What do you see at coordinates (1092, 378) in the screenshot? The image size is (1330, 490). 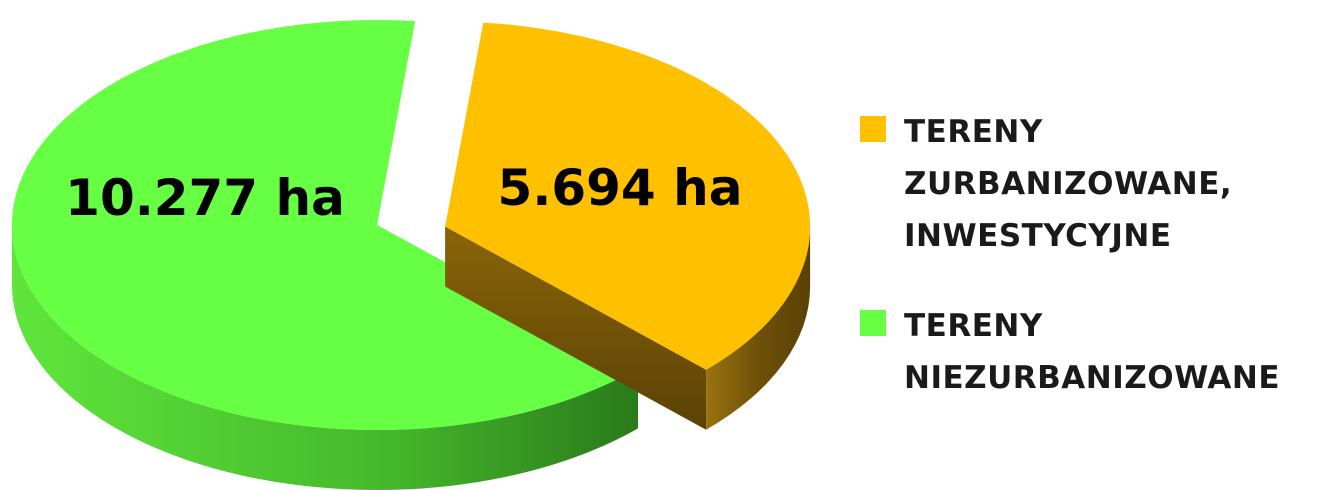 I see `legend-label-line: NIEZURBANIZOWANE` at bounding box center [1092, 378].